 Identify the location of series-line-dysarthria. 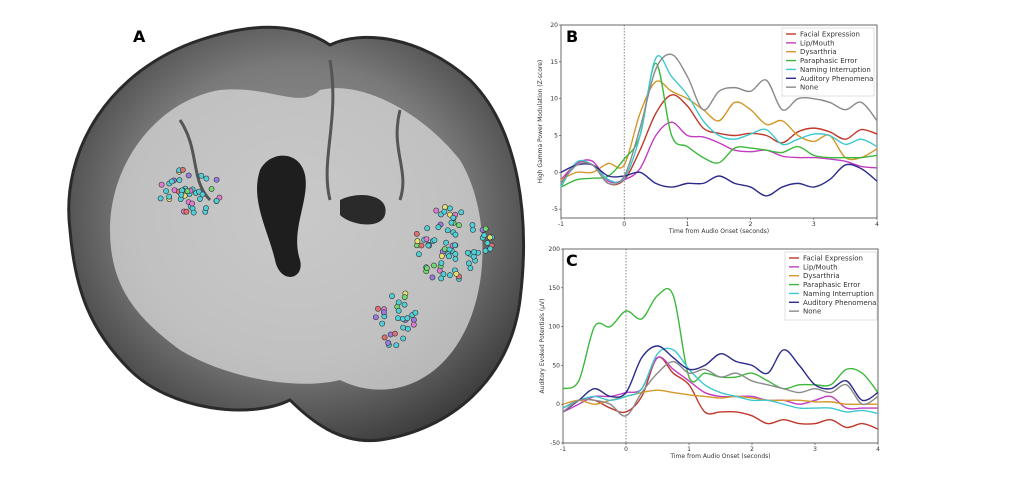
(719, 130).